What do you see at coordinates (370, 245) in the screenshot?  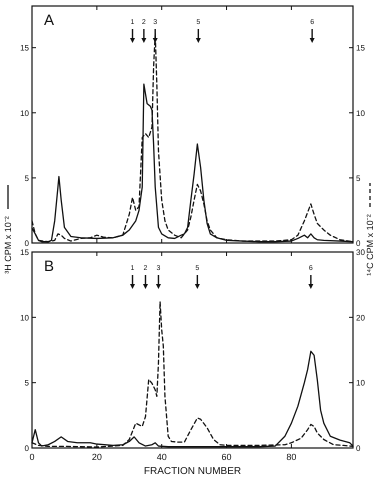 I see `y2-axis-title: ¹⁴C CPM x 10⁻²` at bounding box center [370, 245].